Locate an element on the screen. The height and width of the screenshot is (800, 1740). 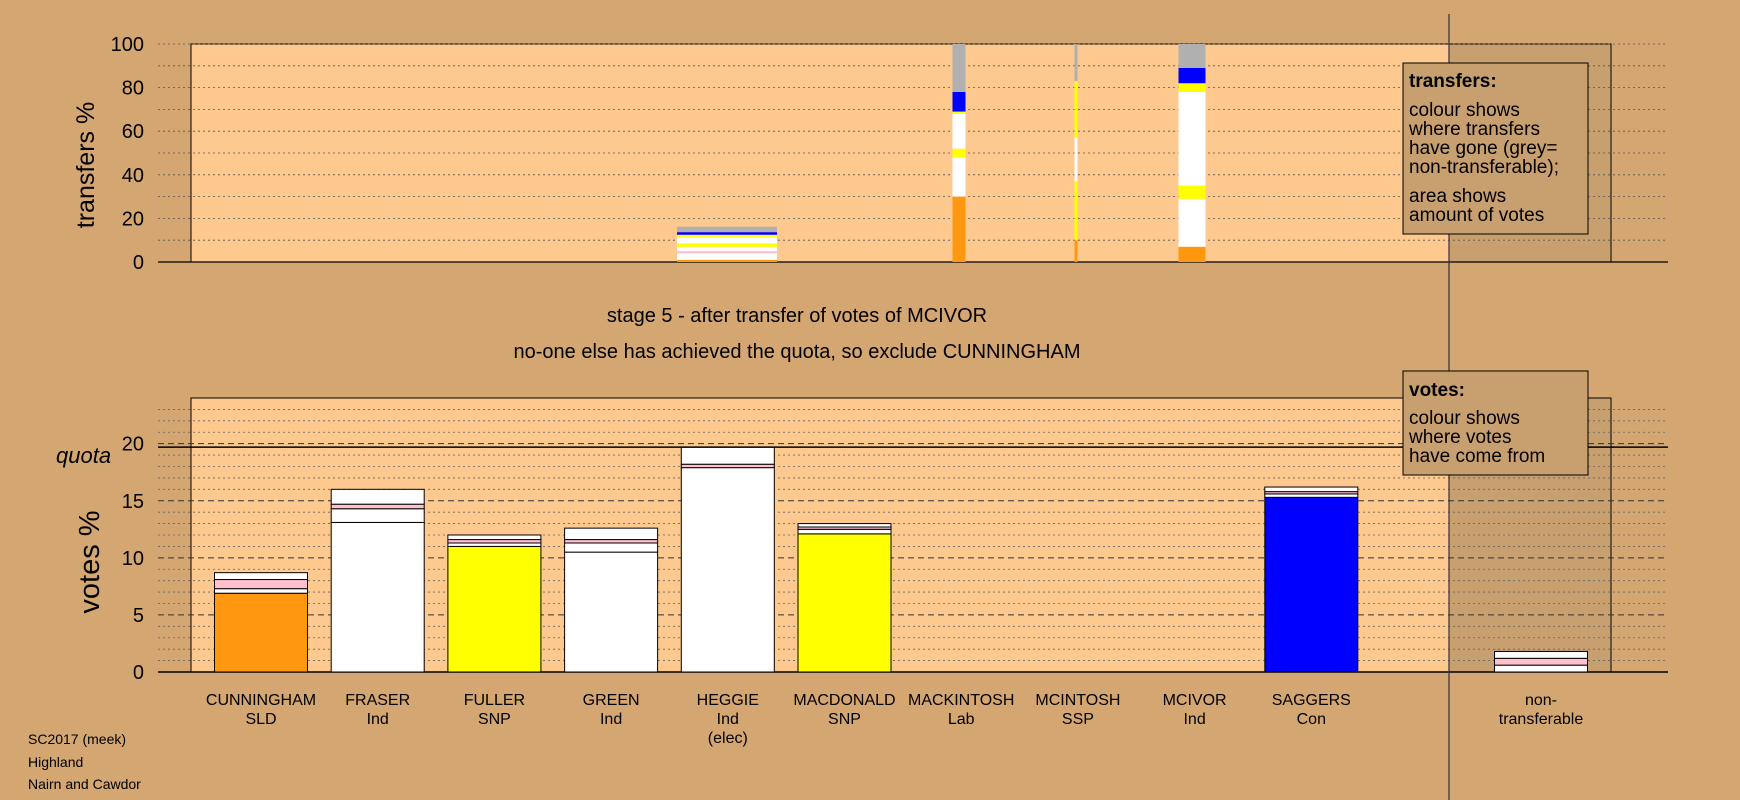
votes-legend-title: votes: is located at coordinates (1437, 390).